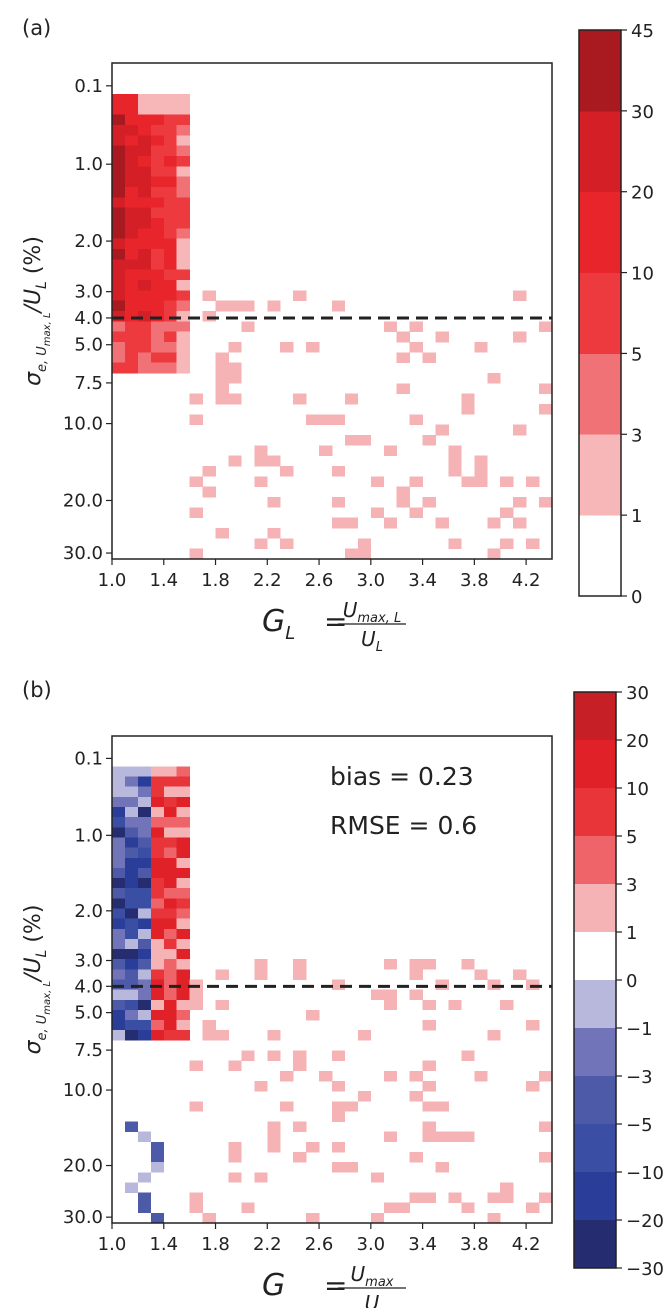  What do you see at coordinates (83, 1217) in the screenshot?
I see `y-tick-label: 30.0` at bounding box center [83, 1217].